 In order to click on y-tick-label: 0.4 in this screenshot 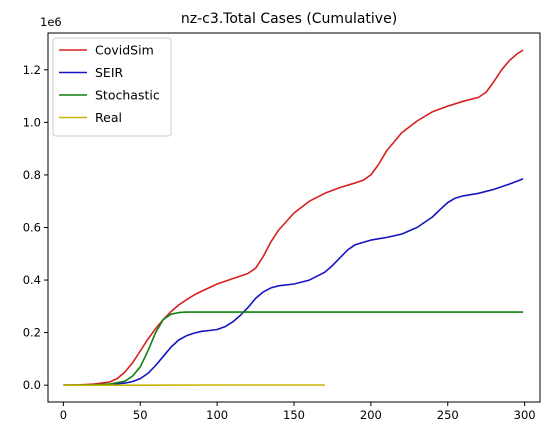, I will do `click(32, 280)`.